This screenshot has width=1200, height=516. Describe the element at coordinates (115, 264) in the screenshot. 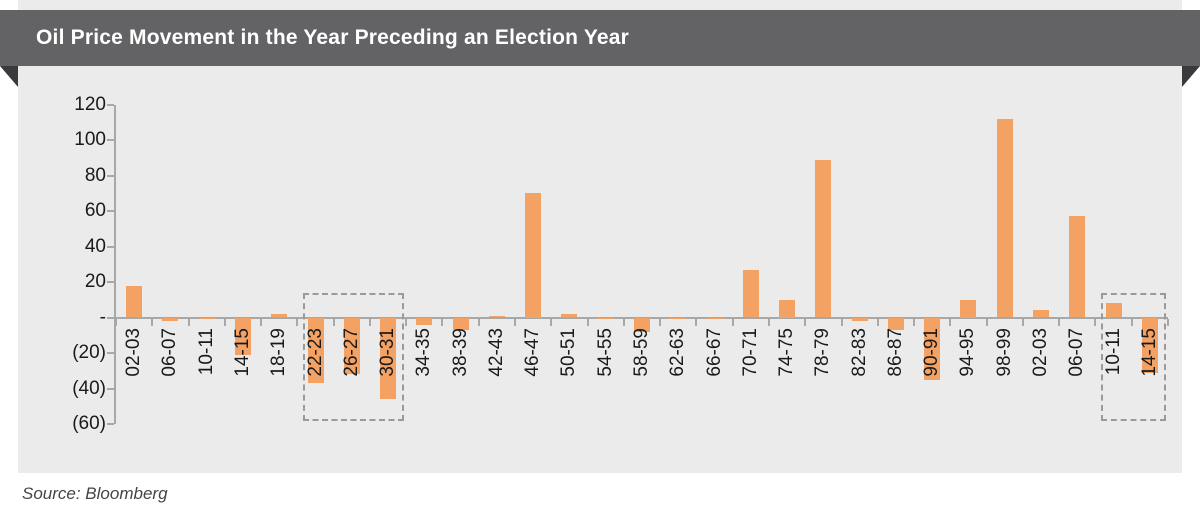

I see `y-axis-line` at that location.